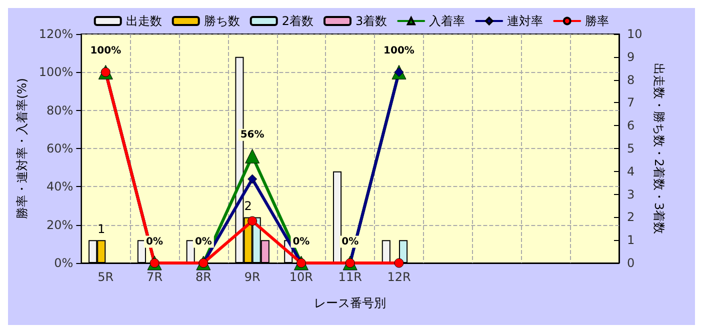  I want to click on y2-tick-label: 8, so click(631, 79).